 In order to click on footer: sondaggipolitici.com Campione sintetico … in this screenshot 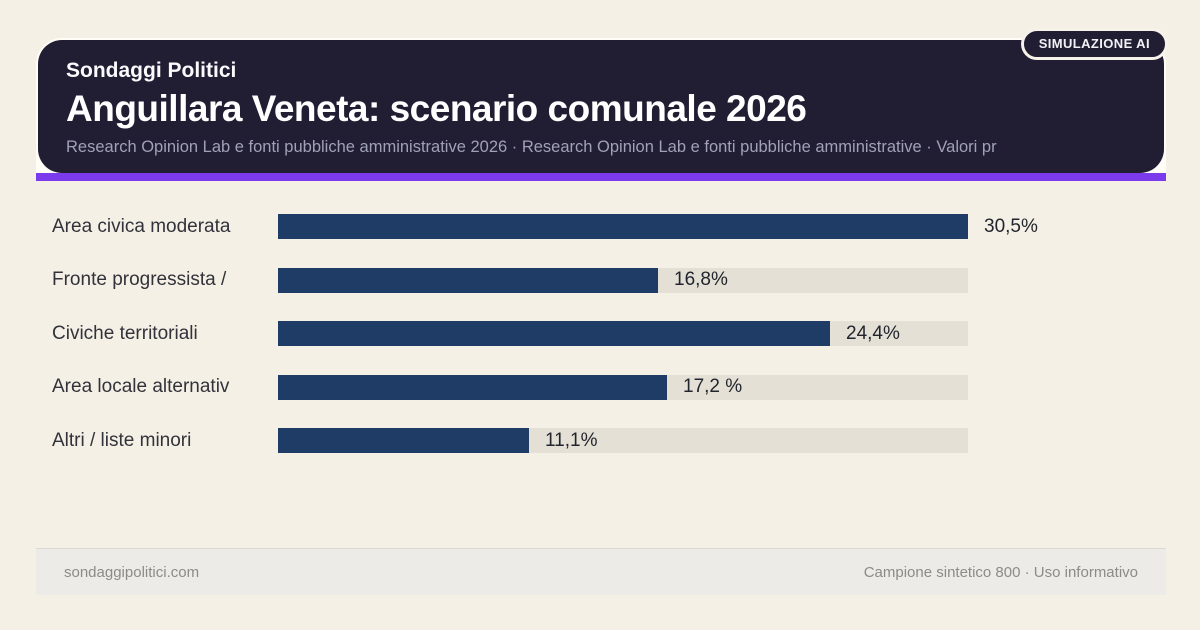, I will do `click(601, 571)`.